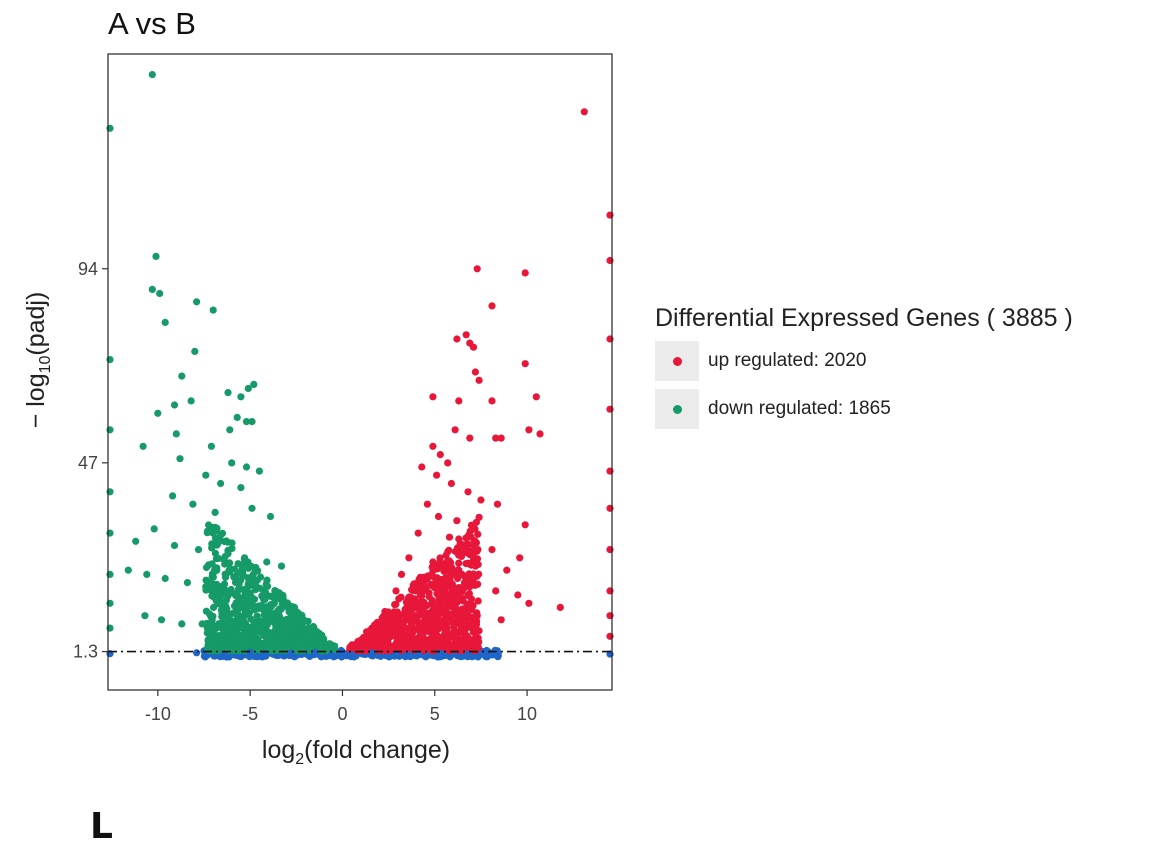 This screenshot has height=848, width=1158. Describe the element at coordinates (101, 826) in the screenshot. I see `panel-letter: L` at that location.